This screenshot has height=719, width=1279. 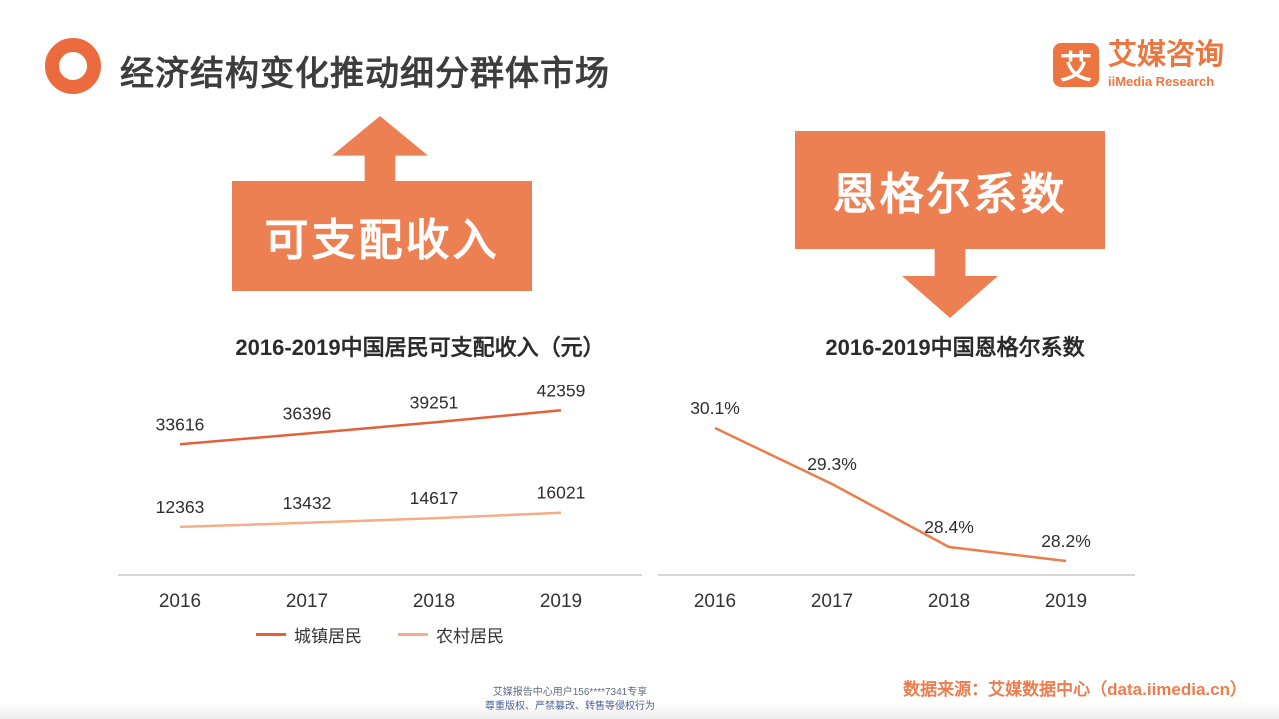 I want to click on value-label: 42359, so click(x=561, y=392).